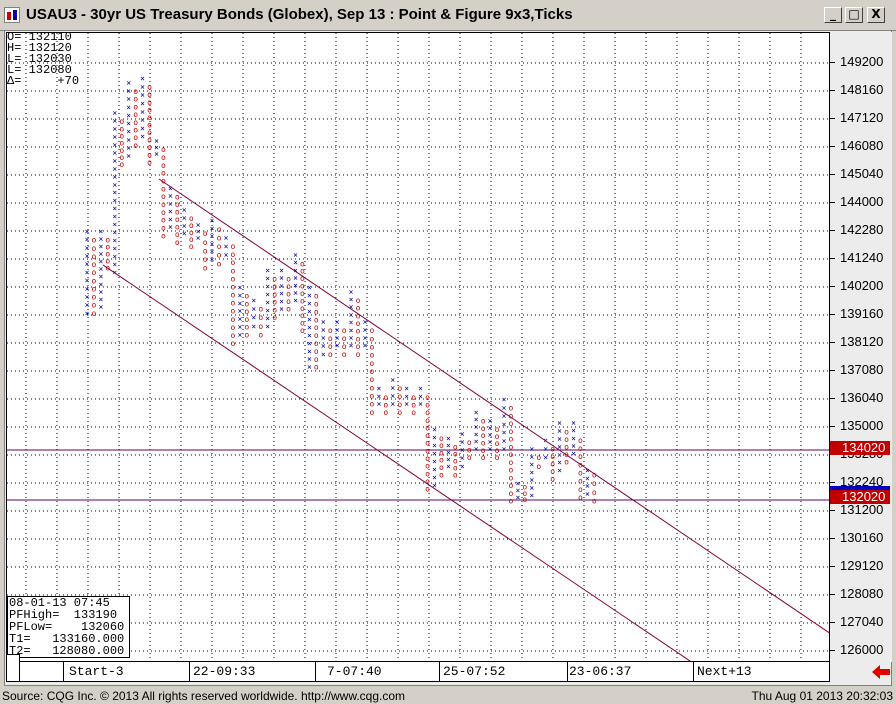 The width and height of the screenshot is (896, 704). What do you see at coordinates (862, 593) in the screenshot?
I see `y-tick-label: 128080` at bounding box center [862, 593].